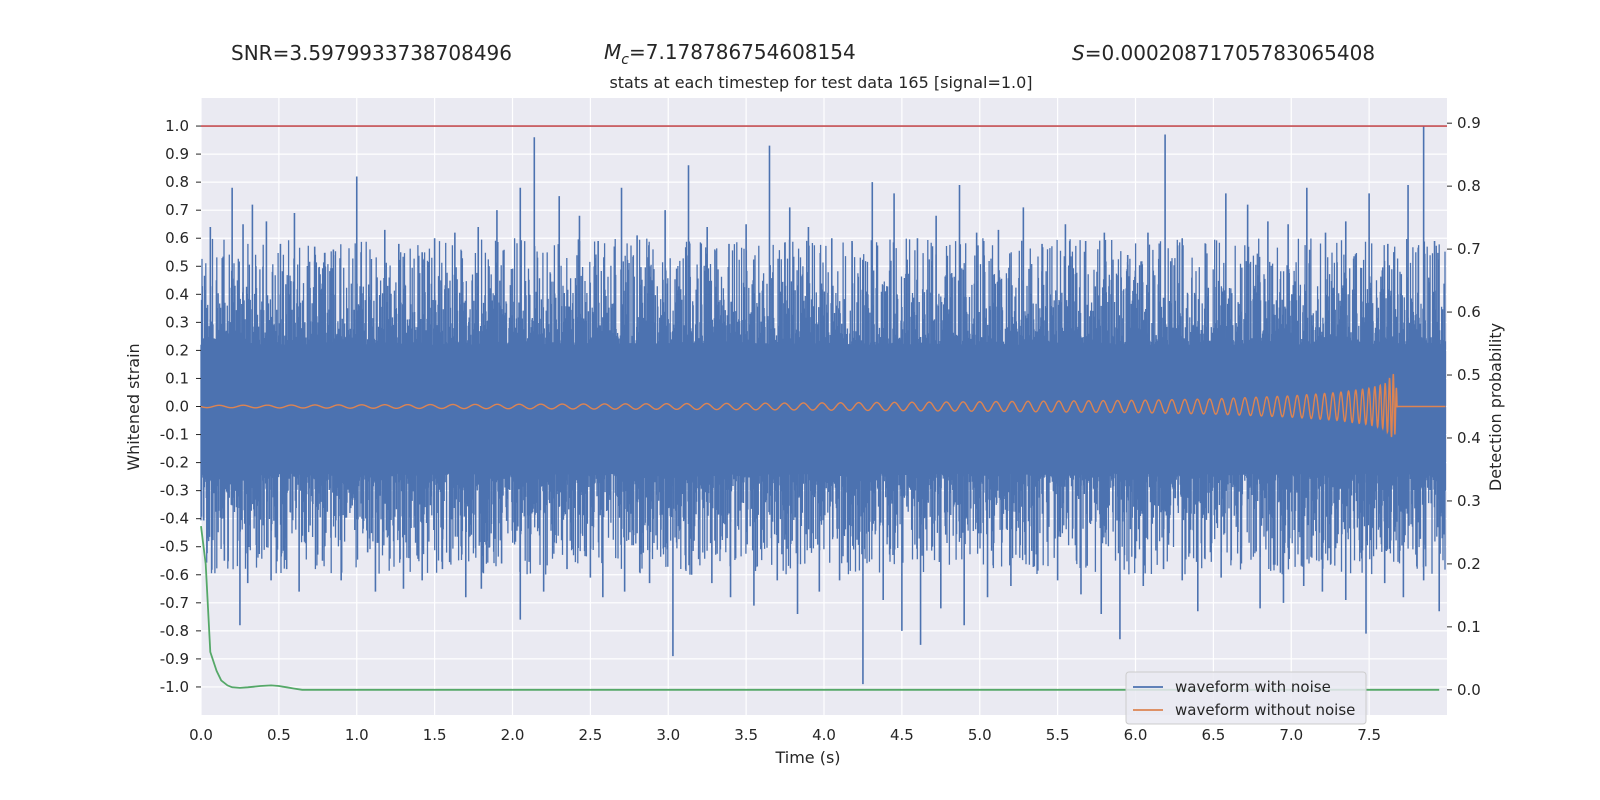 This screenshot has height=800, width=1600. Describe the element at coordinates (1469, 564) in the screenshot. I see `y2-tick-label: 0.2` at that location.